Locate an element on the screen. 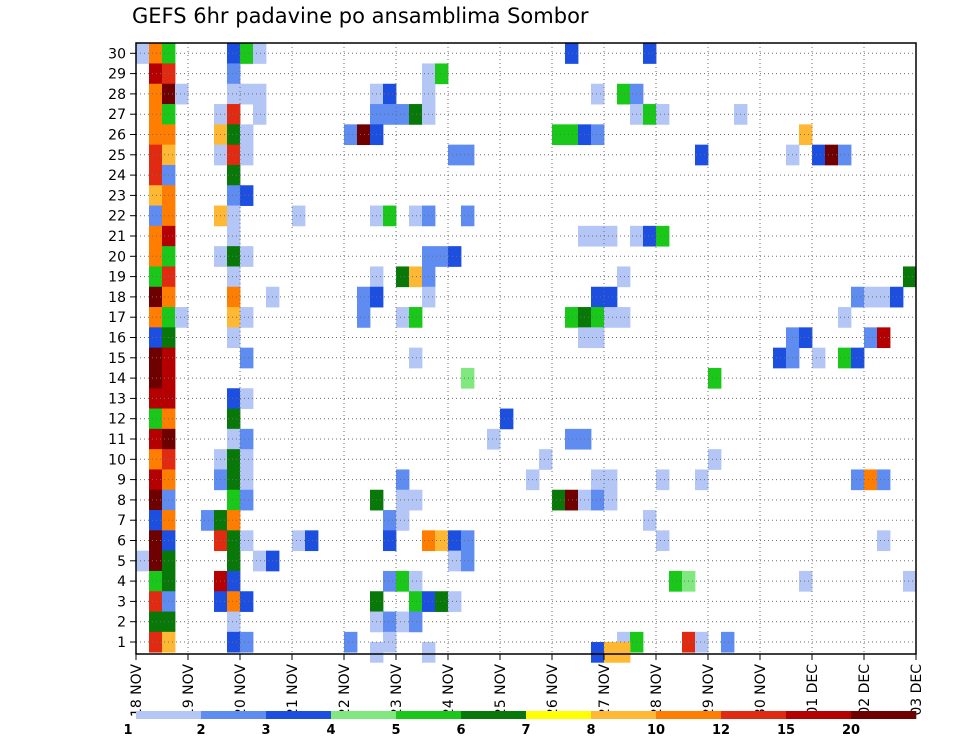 This screenshot has width=960, height=742. colorbar-label: 5 is located at coordinates (395, 730).